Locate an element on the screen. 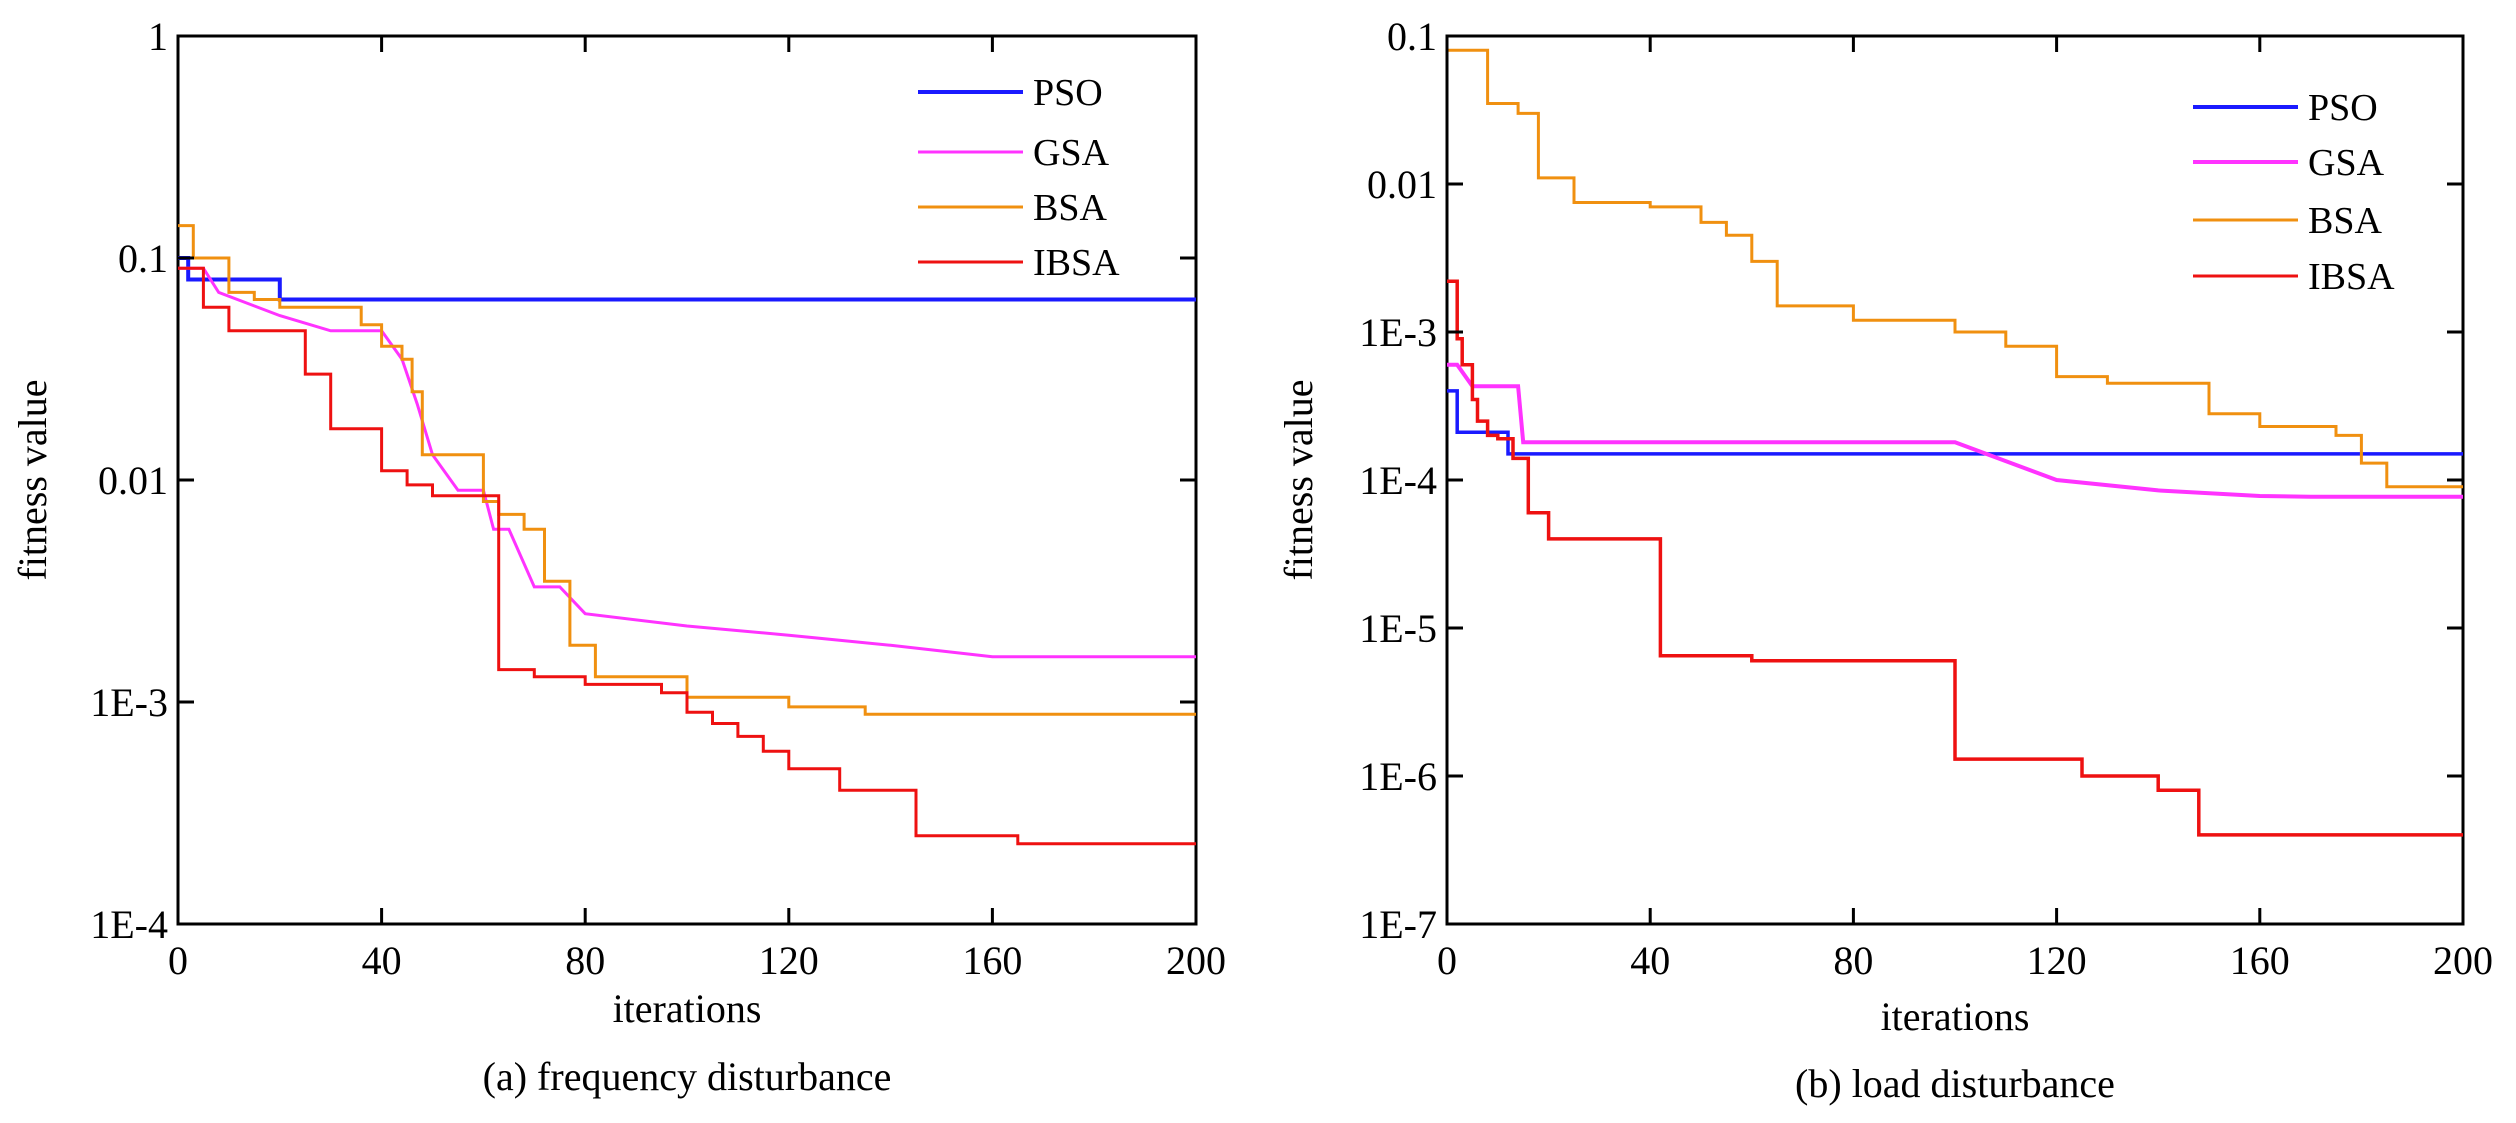 The width and height of the screenshot is (2516, 1123). y-tick-label: 1E-5 is located at coordinates (1398, 628).